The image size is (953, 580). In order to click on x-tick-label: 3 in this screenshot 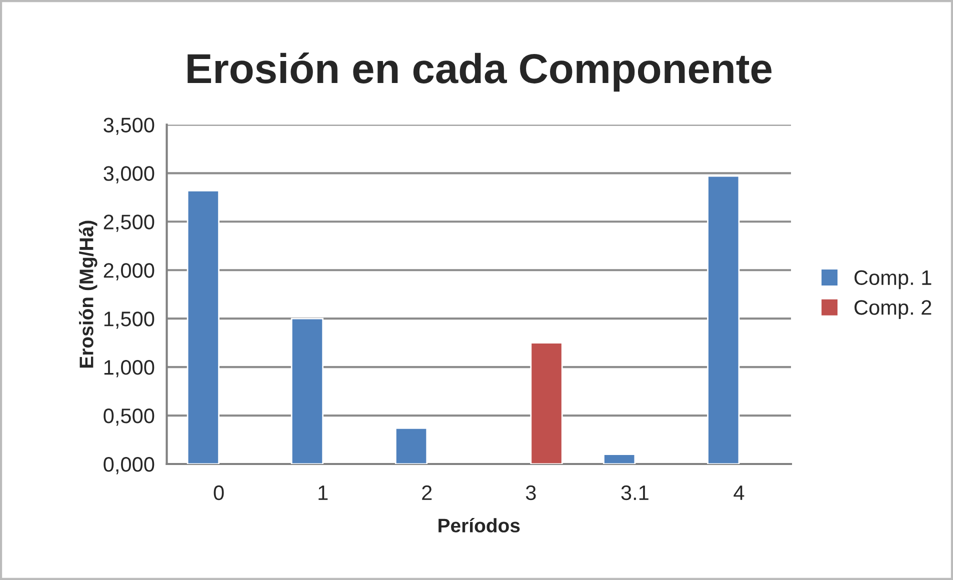, I will do `click(531, 492)`.